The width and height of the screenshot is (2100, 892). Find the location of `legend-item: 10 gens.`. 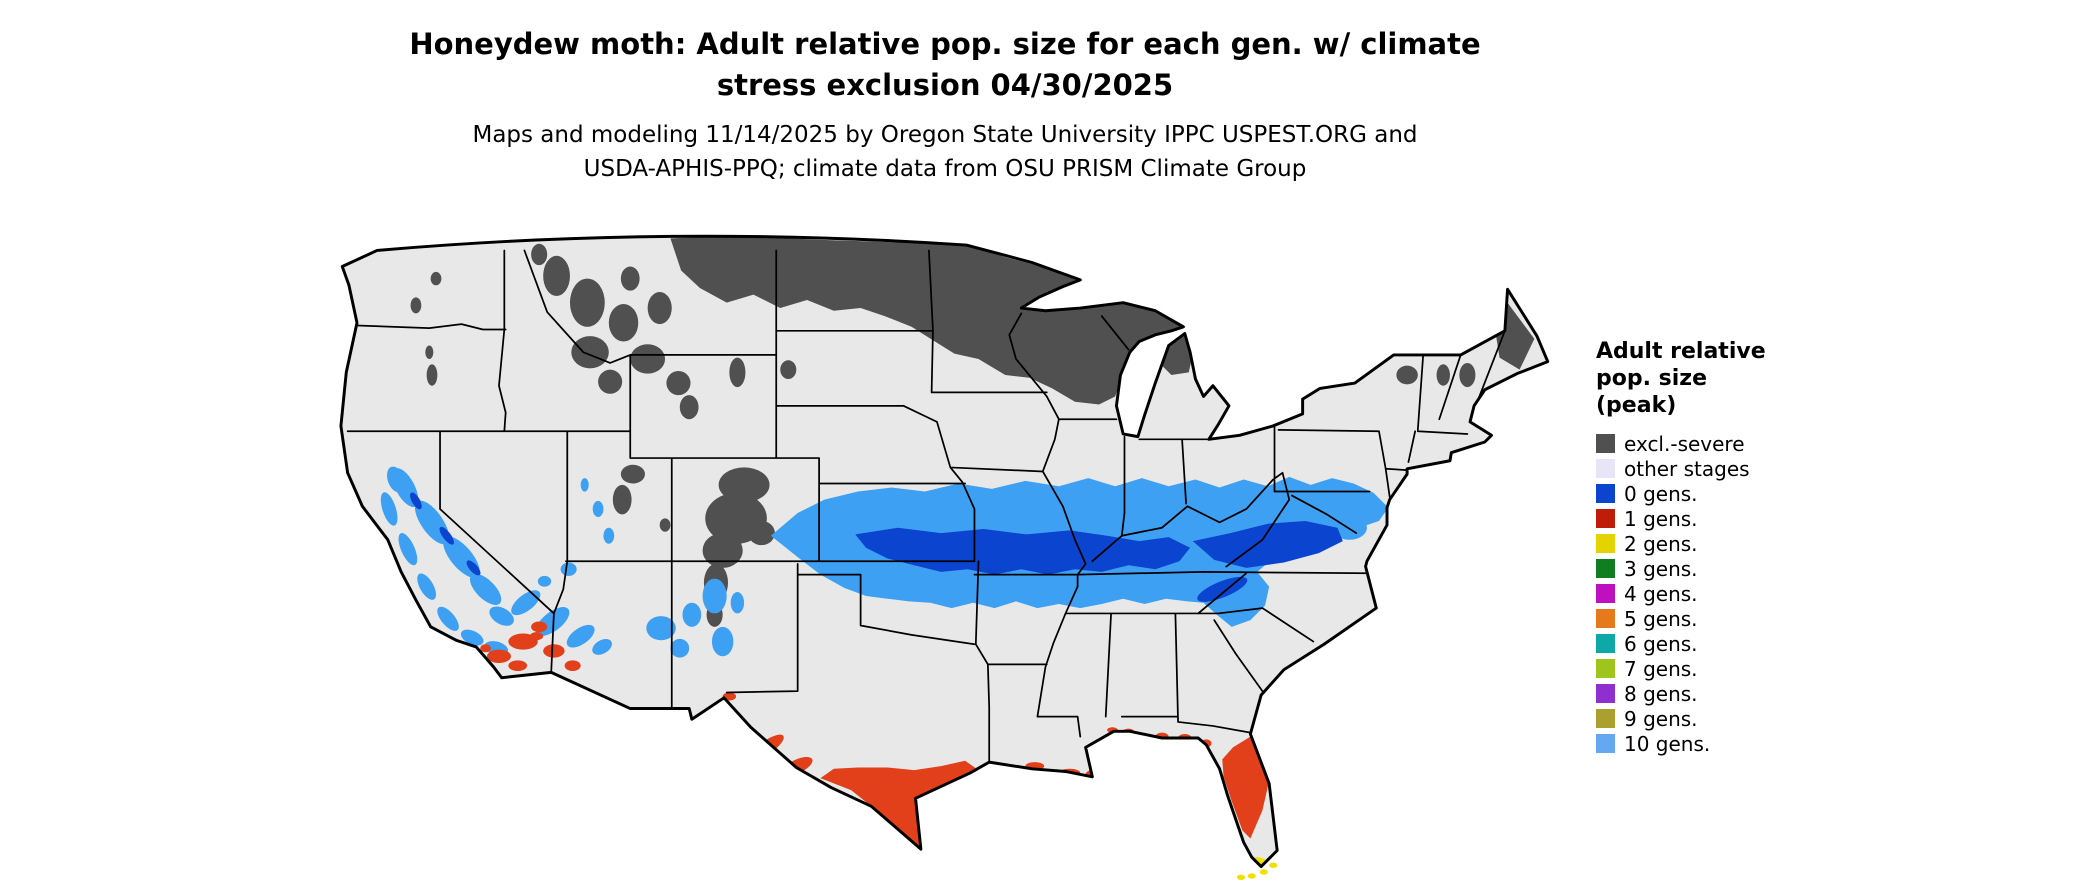

legend-item: 10 gens. is located at coordinates (1736, 743).